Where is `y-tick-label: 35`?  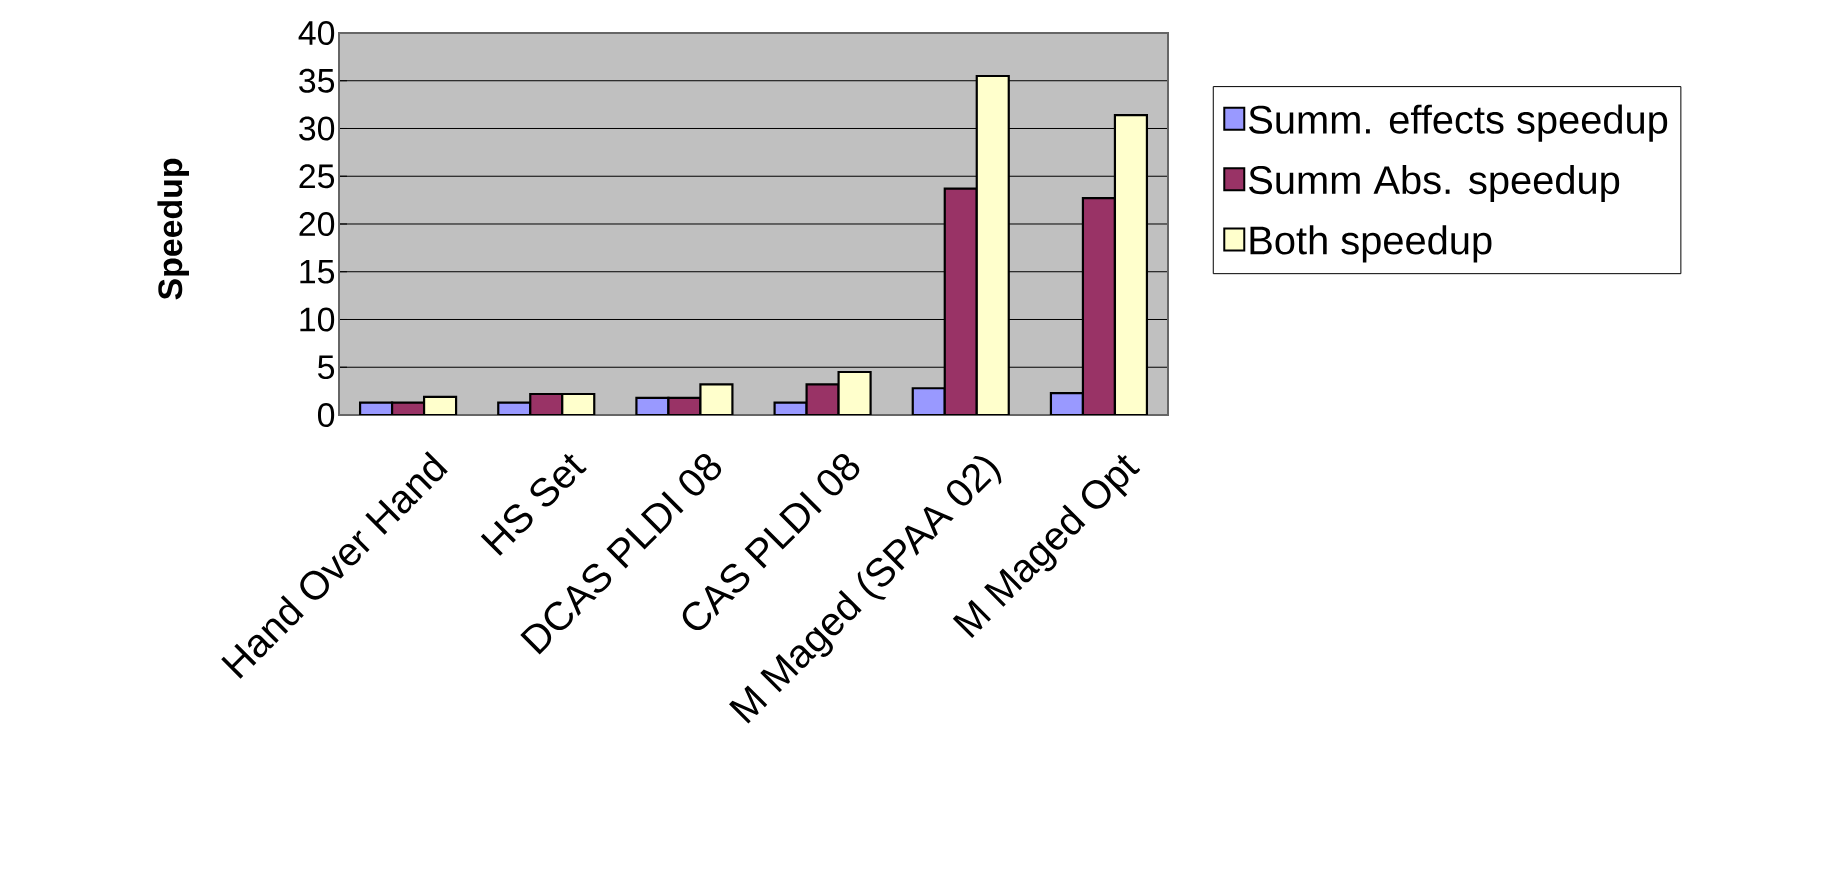
y-tick-label: 35 is located at coordinates (317, 80).